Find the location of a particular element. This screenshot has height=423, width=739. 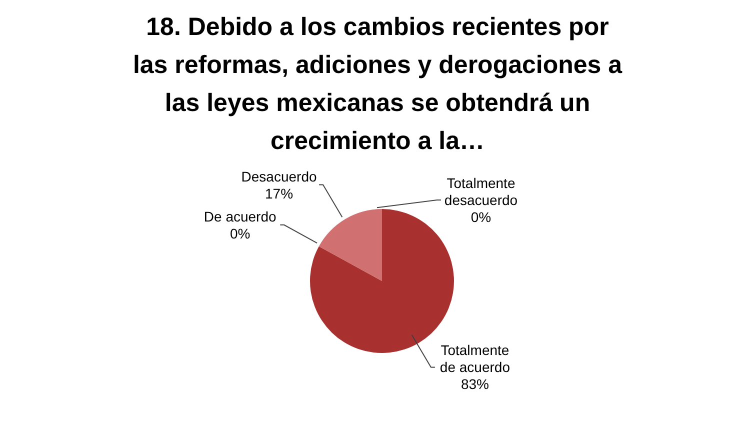

category-label: De acuerdo is located at coordinates (240, 216).